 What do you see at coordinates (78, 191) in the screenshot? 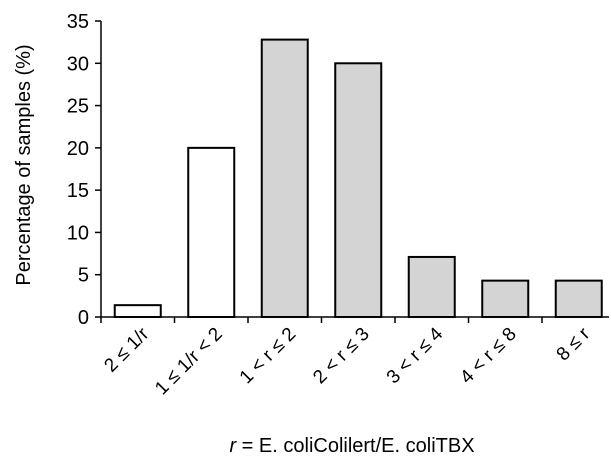
I see `y-tick-label: 15` at bounding box center [78, 191].